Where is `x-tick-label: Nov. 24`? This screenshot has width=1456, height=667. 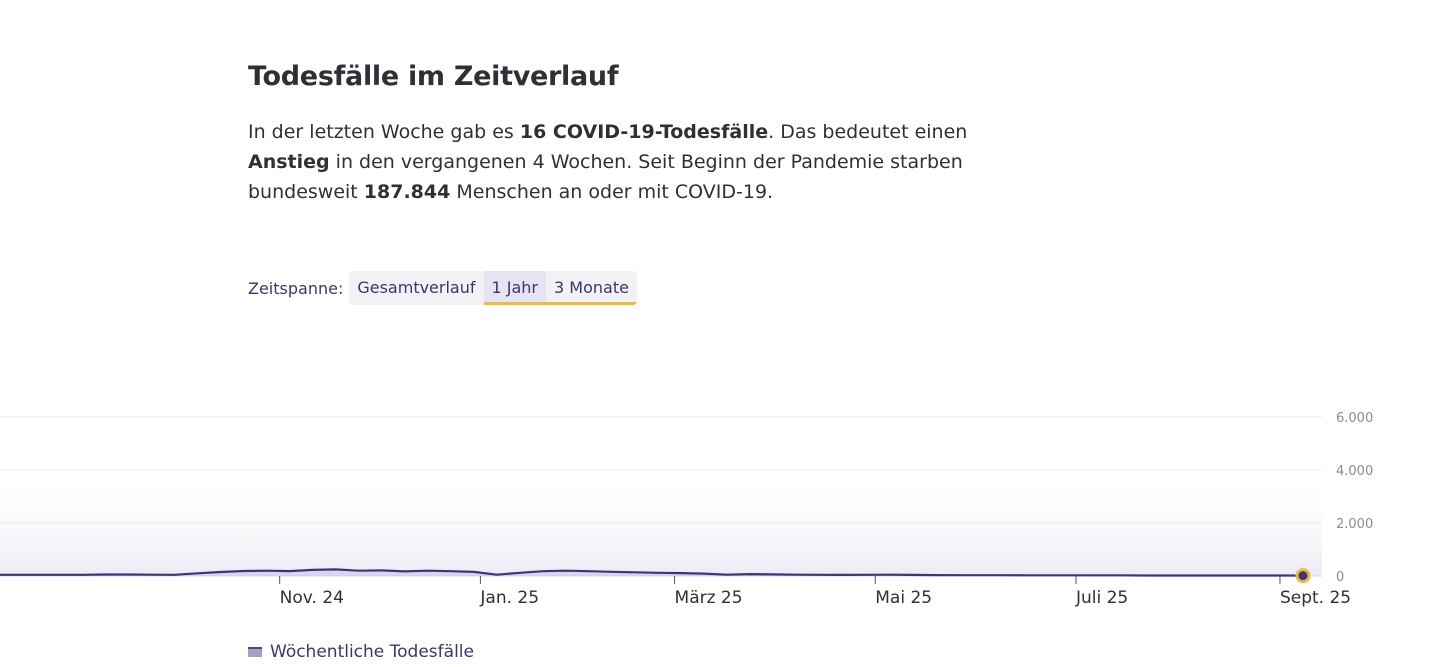 x-tick-label: Nov. 24 is located at coordinates (312, 598).